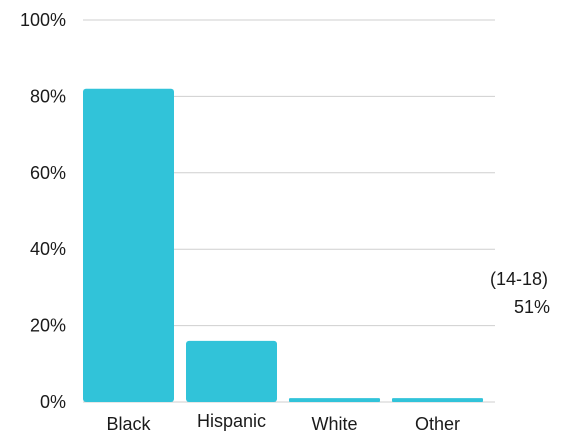 The height and width of the screenshot is (439, 570). I want to click on y-tick-label: 20%, so click(48, 326).